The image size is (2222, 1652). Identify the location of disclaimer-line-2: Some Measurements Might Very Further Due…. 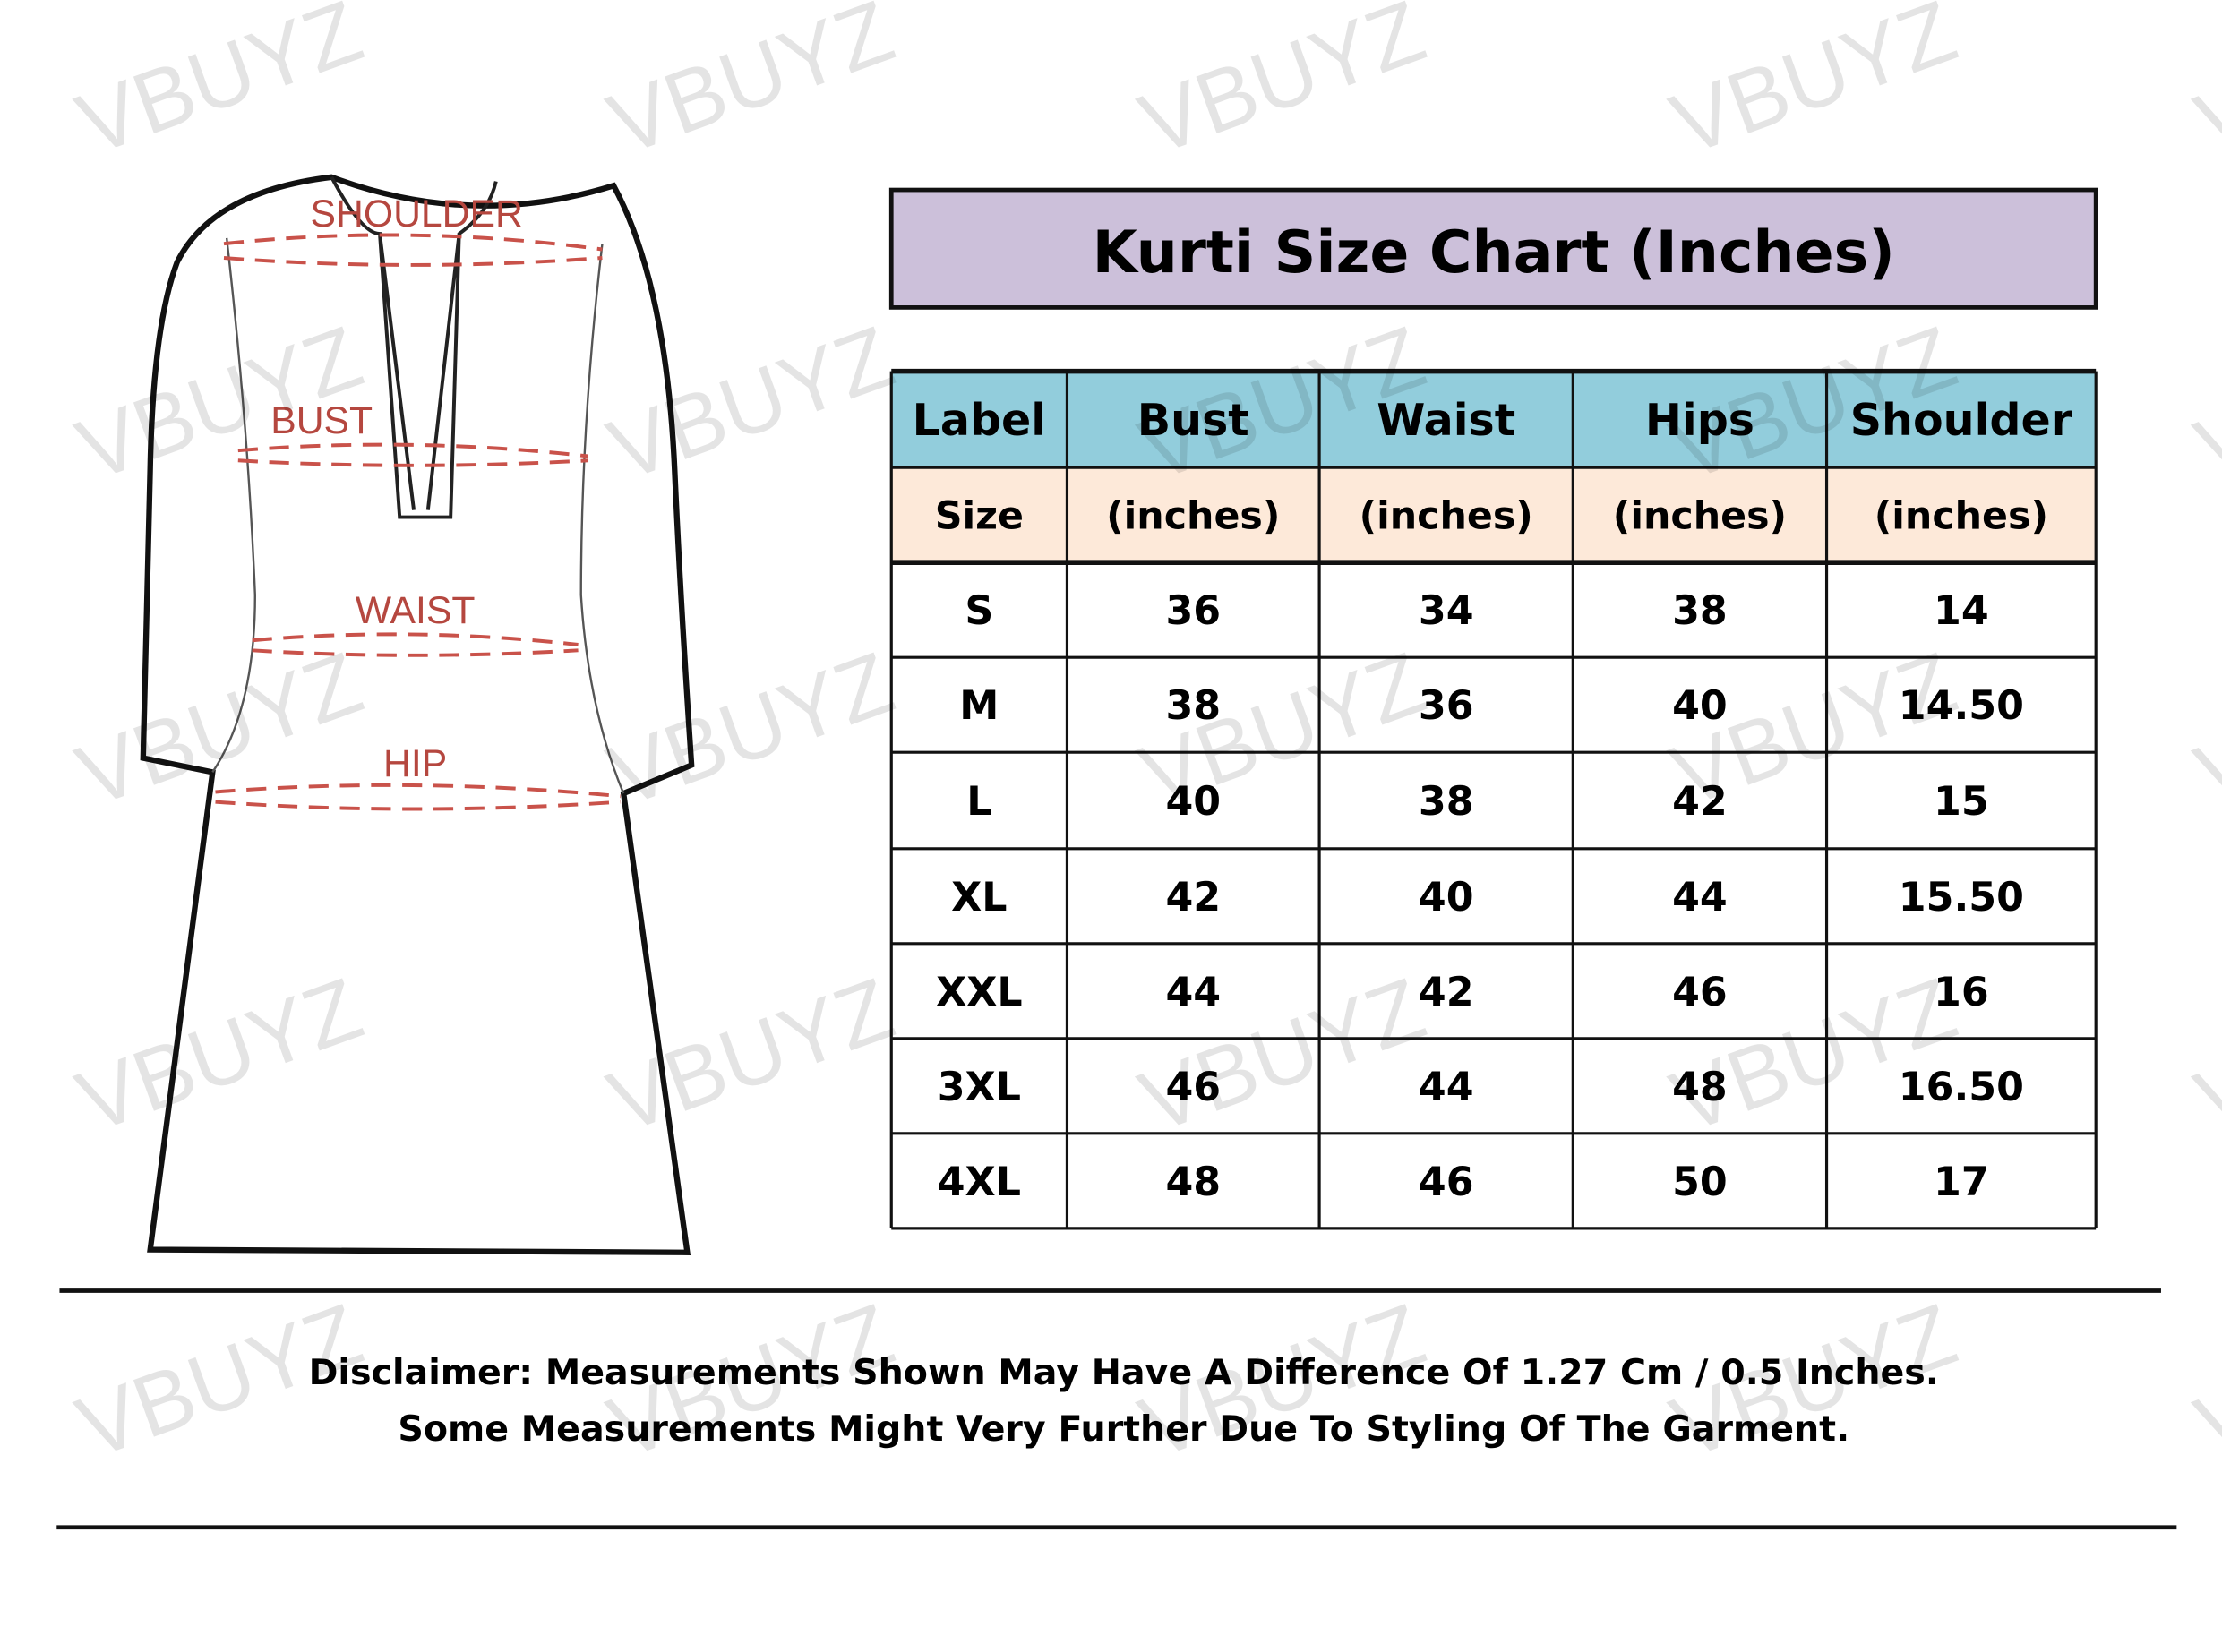
(1124, 1429).